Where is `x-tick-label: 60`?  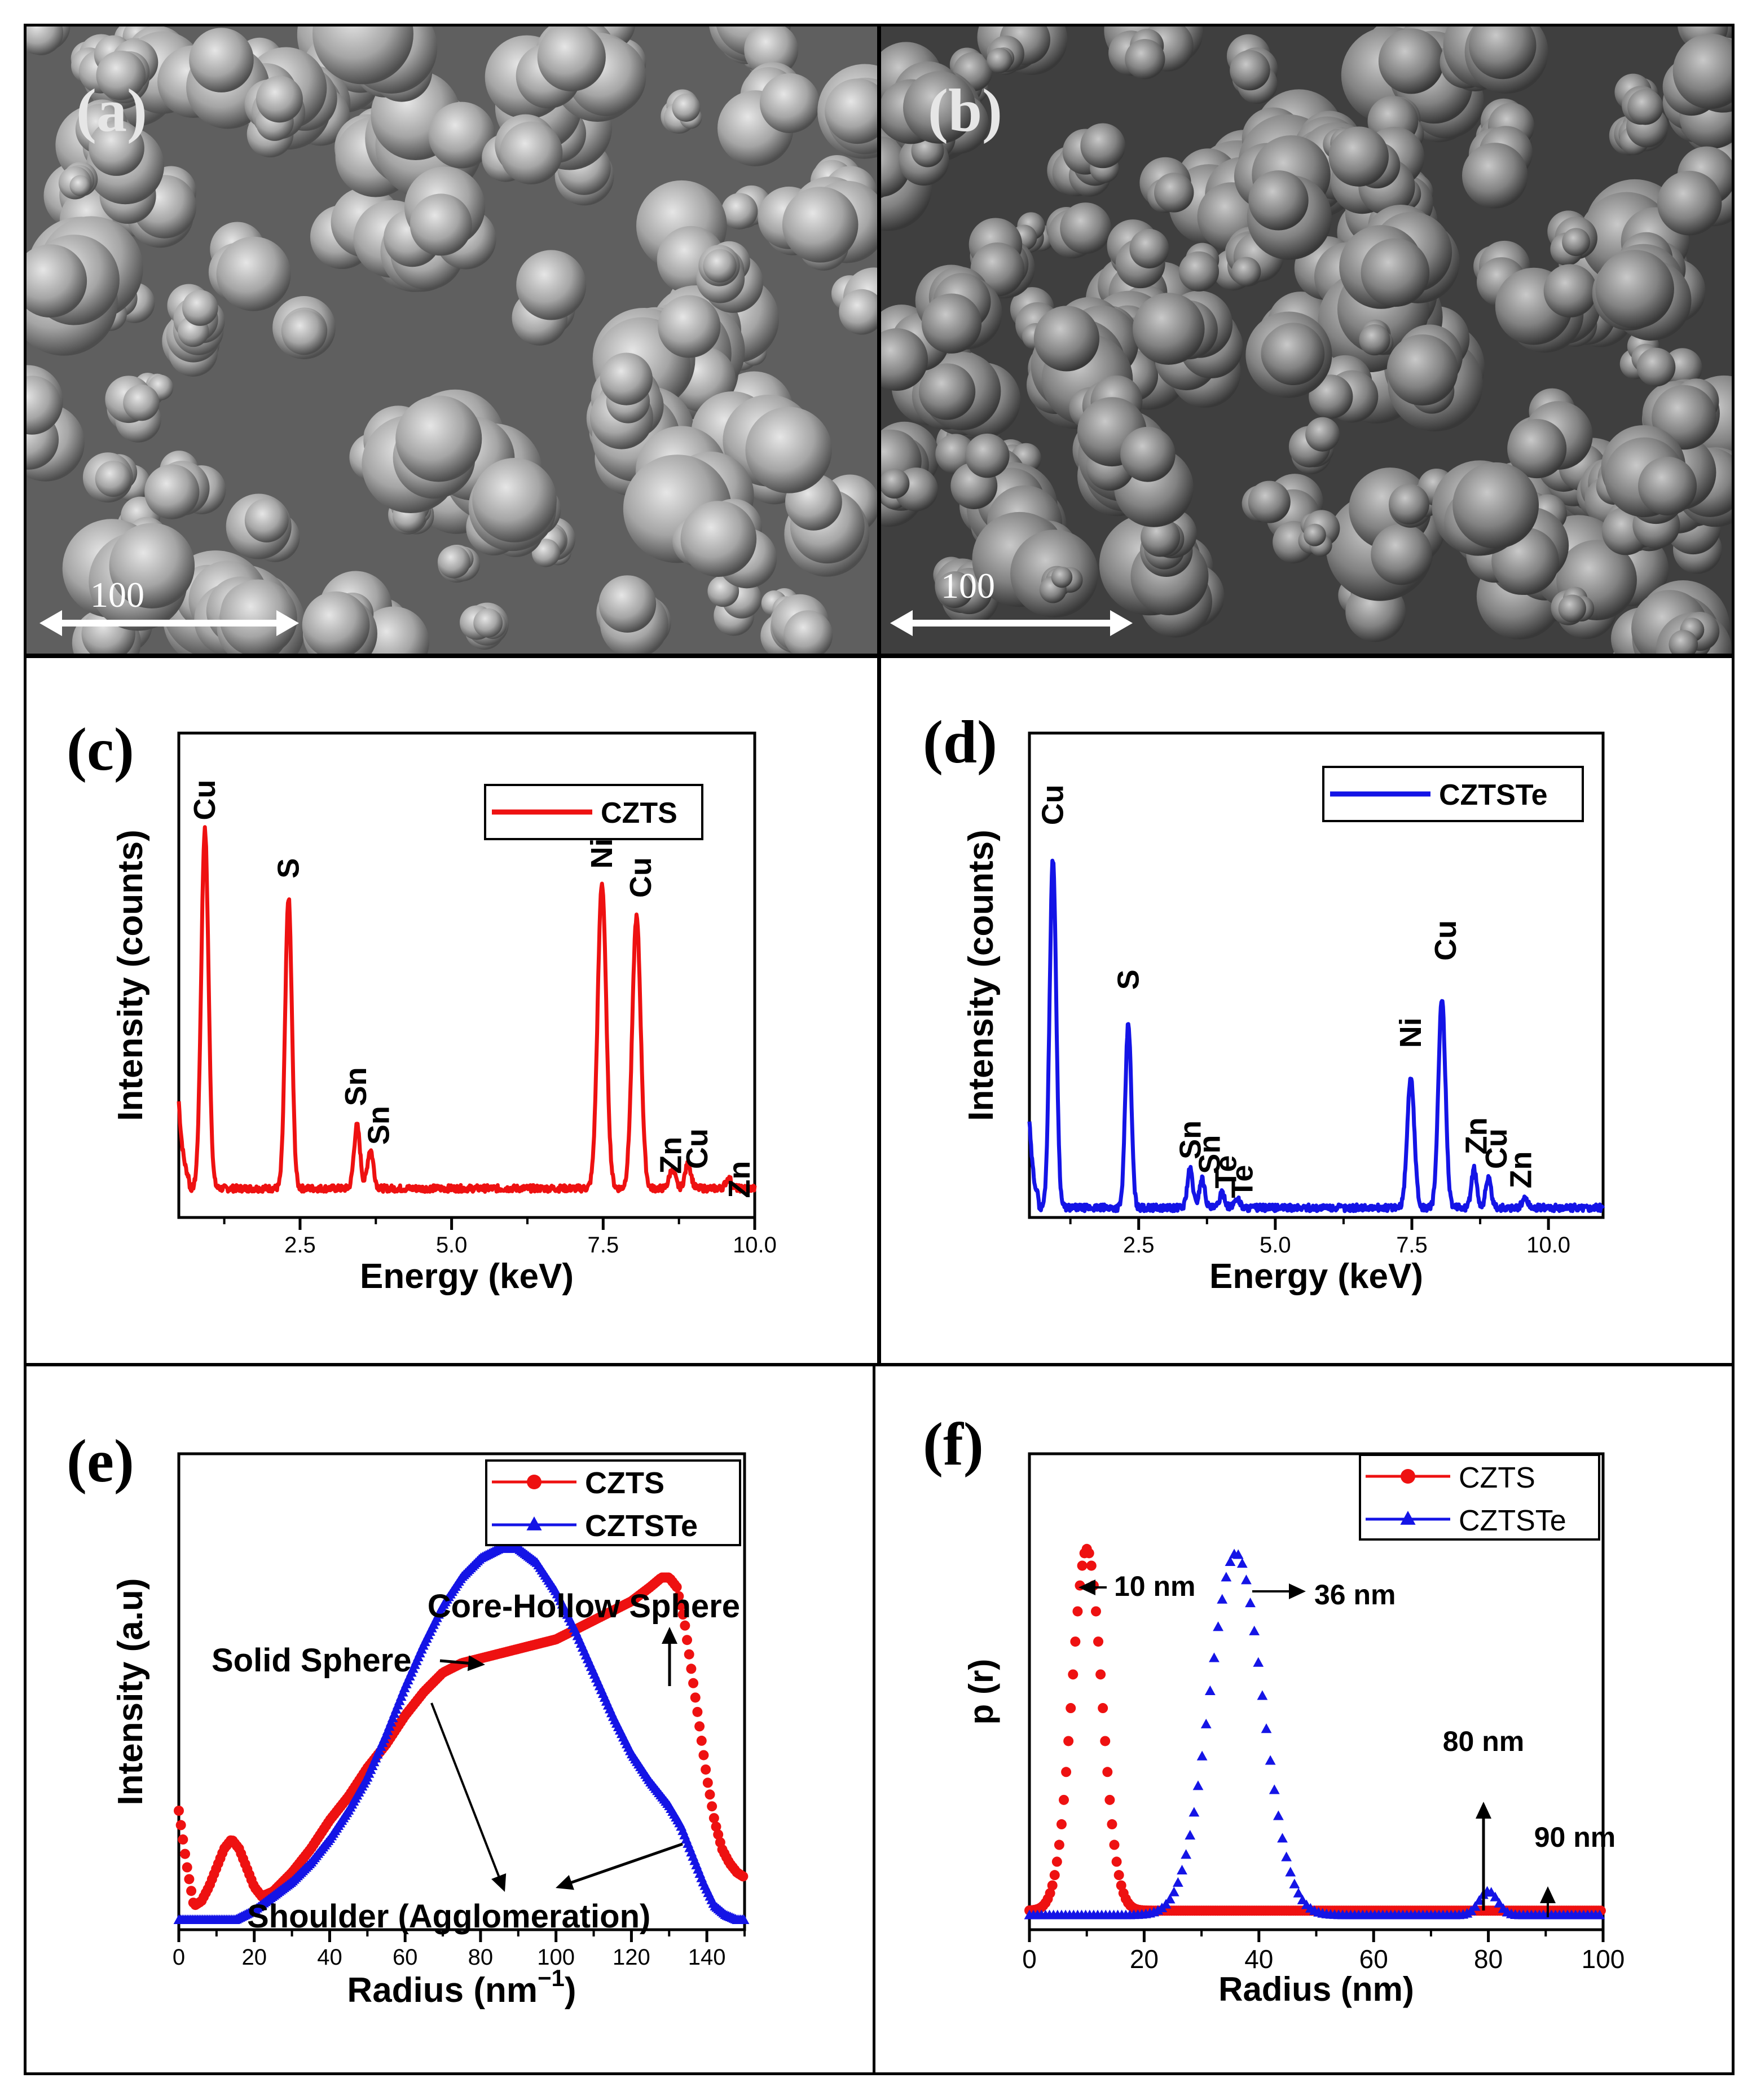 x-tick-label: 60 is located at coordinates (405, 1958).